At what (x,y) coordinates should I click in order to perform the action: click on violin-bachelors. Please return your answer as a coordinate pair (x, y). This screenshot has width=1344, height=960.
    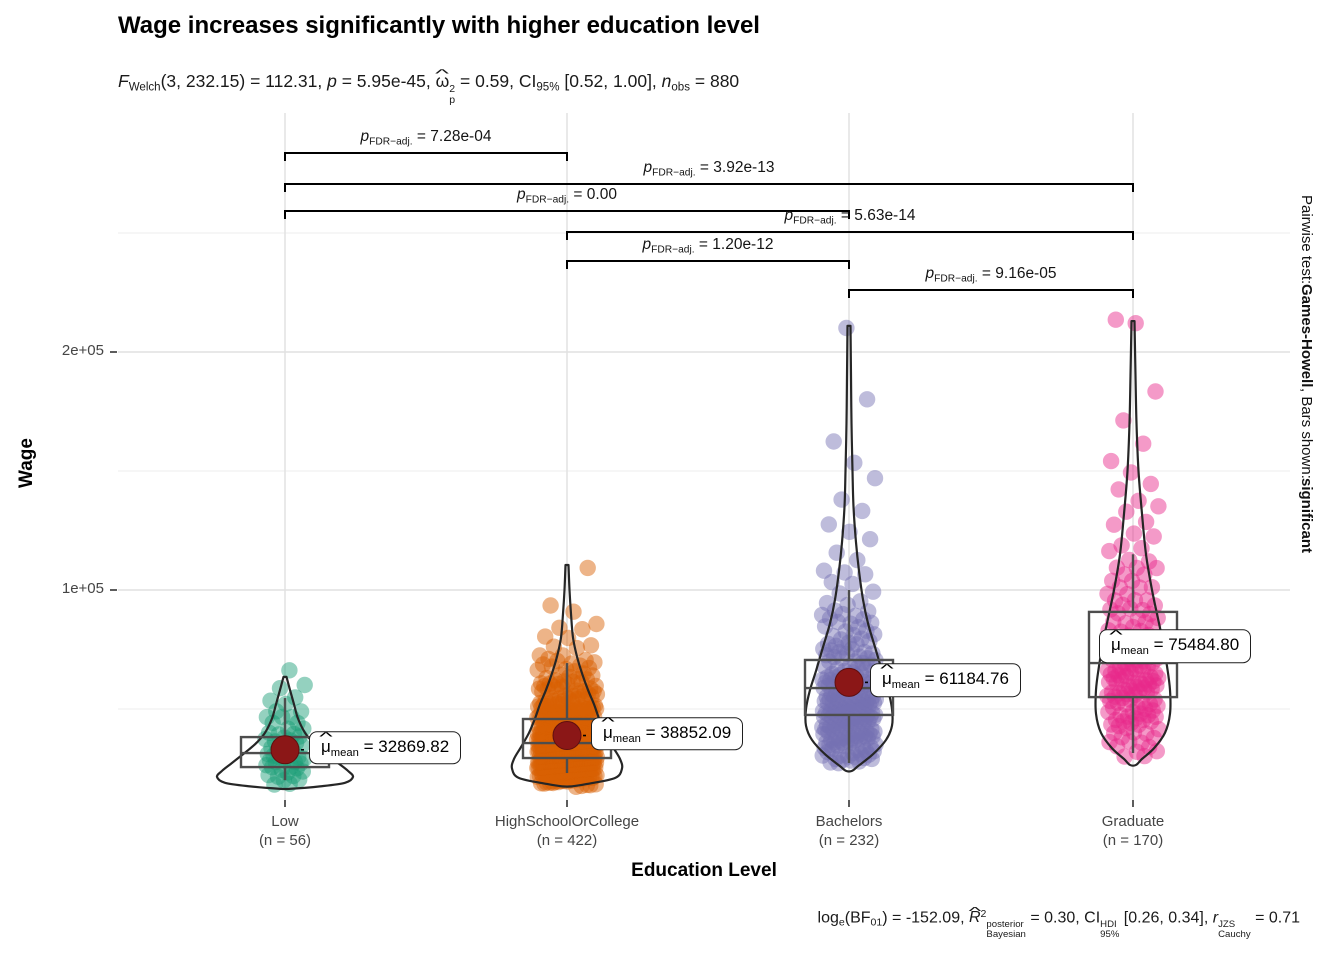
    Looking at the image, I should click on (849, 548).